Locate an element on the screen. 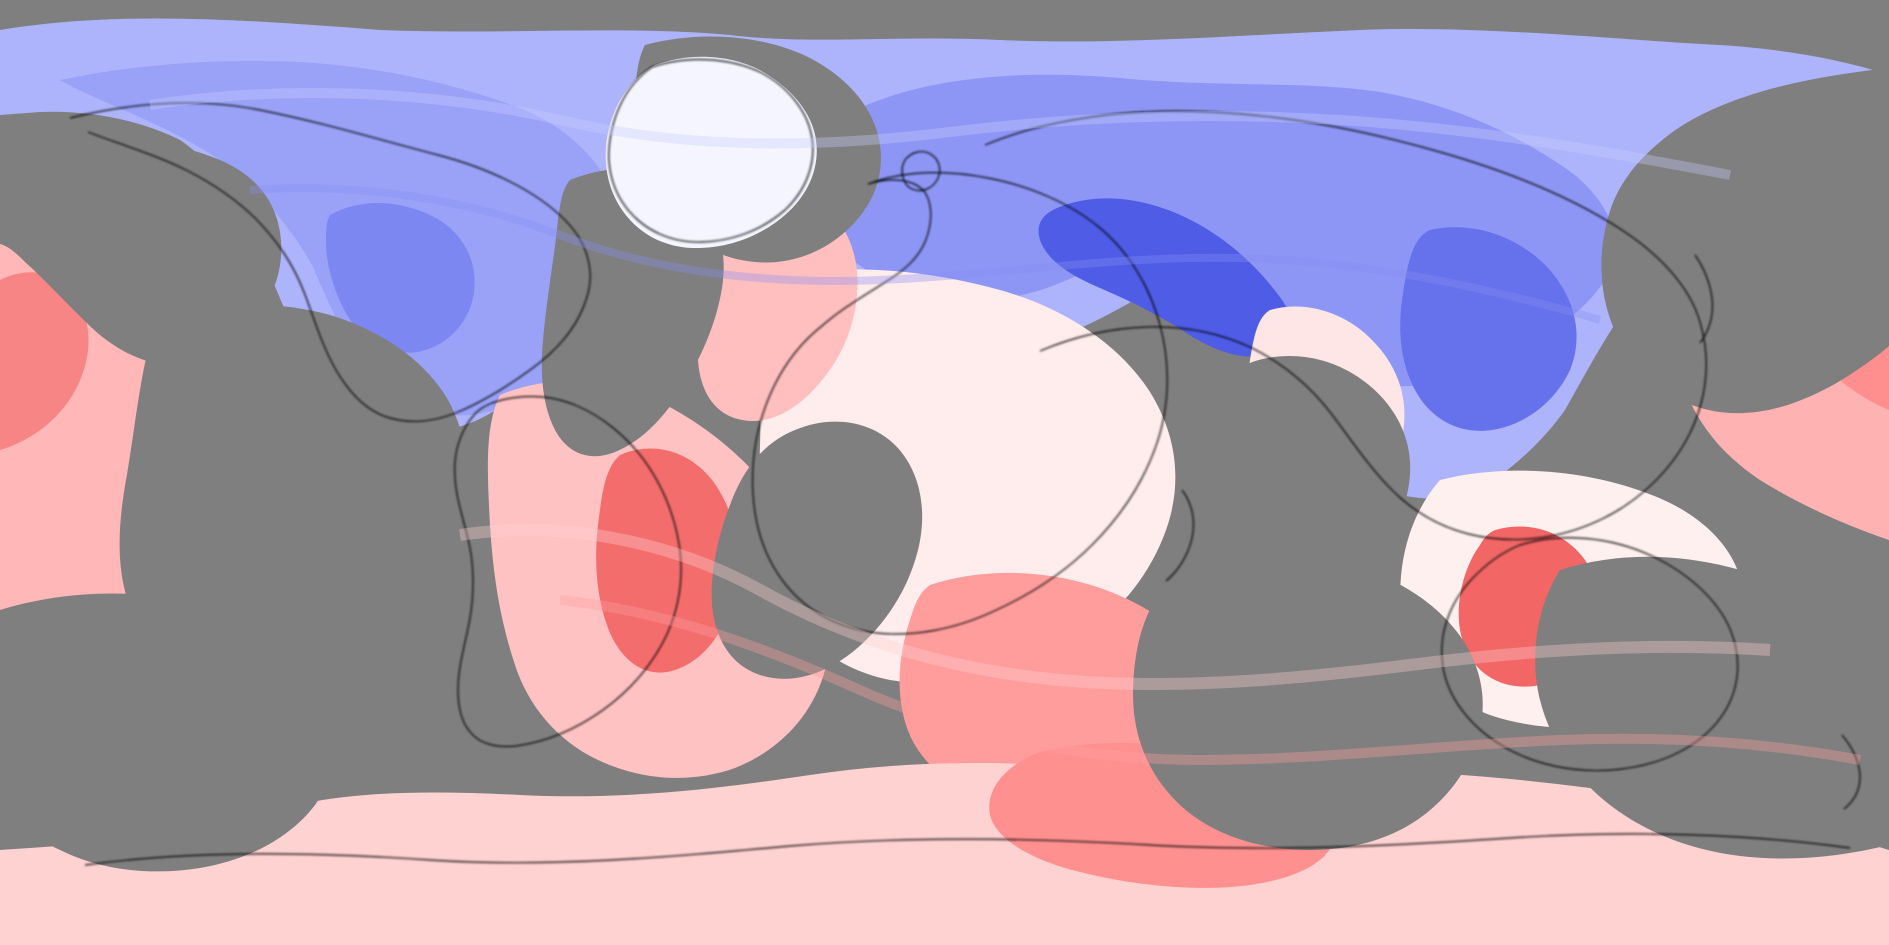 The image size is (1889, 945). pacific-warm-core is located at coordinates (44, 361).